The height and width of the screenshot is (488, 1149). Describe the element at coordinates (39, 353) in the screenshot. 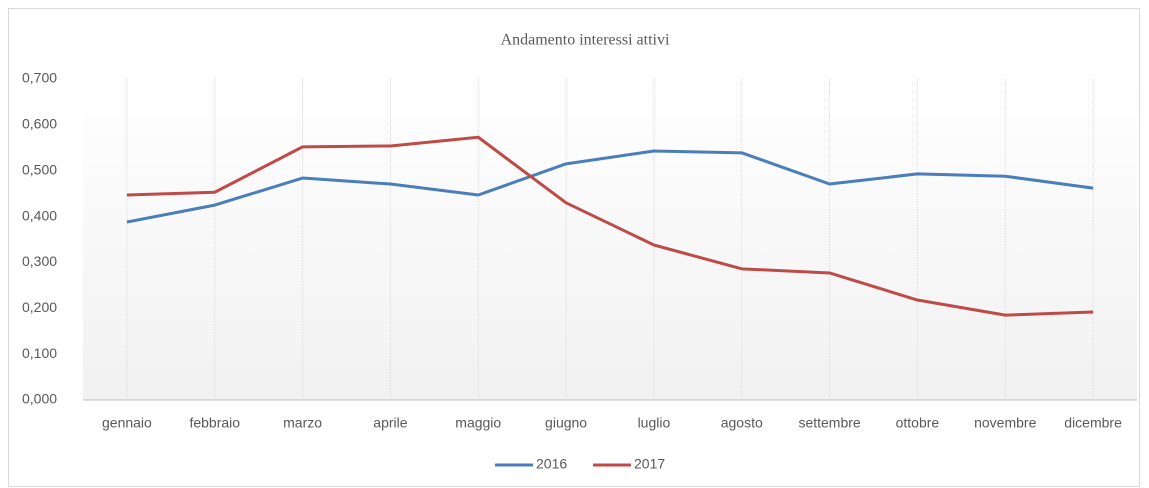

I see `y-tick-label: 0,100` at that location.